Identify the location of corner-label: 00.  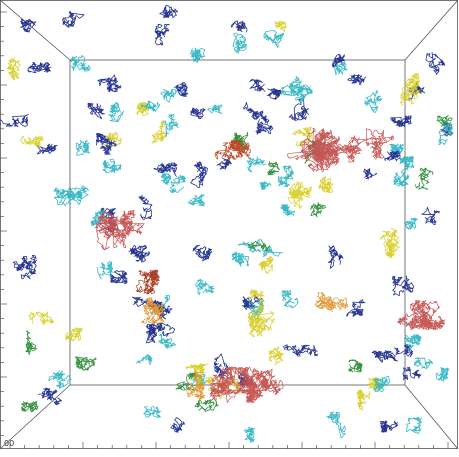
(9, 443).